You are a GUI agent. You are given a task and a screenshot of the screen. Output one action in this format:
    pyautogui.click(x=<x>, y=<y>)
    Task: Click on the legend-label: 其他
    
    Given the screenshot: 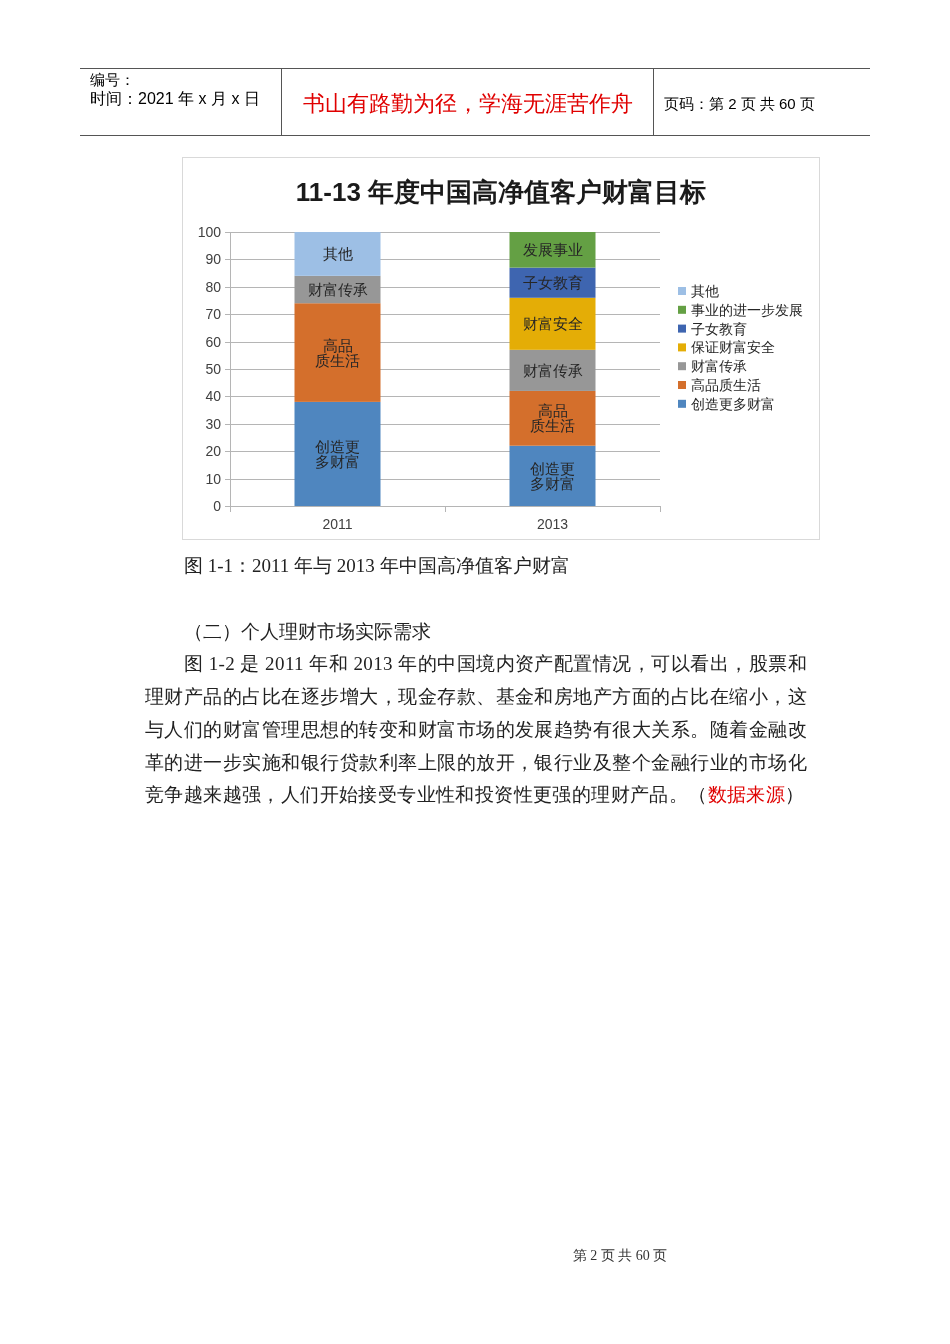 What is the action you would take?
    pyautogui.click(x=705, y=291)
    